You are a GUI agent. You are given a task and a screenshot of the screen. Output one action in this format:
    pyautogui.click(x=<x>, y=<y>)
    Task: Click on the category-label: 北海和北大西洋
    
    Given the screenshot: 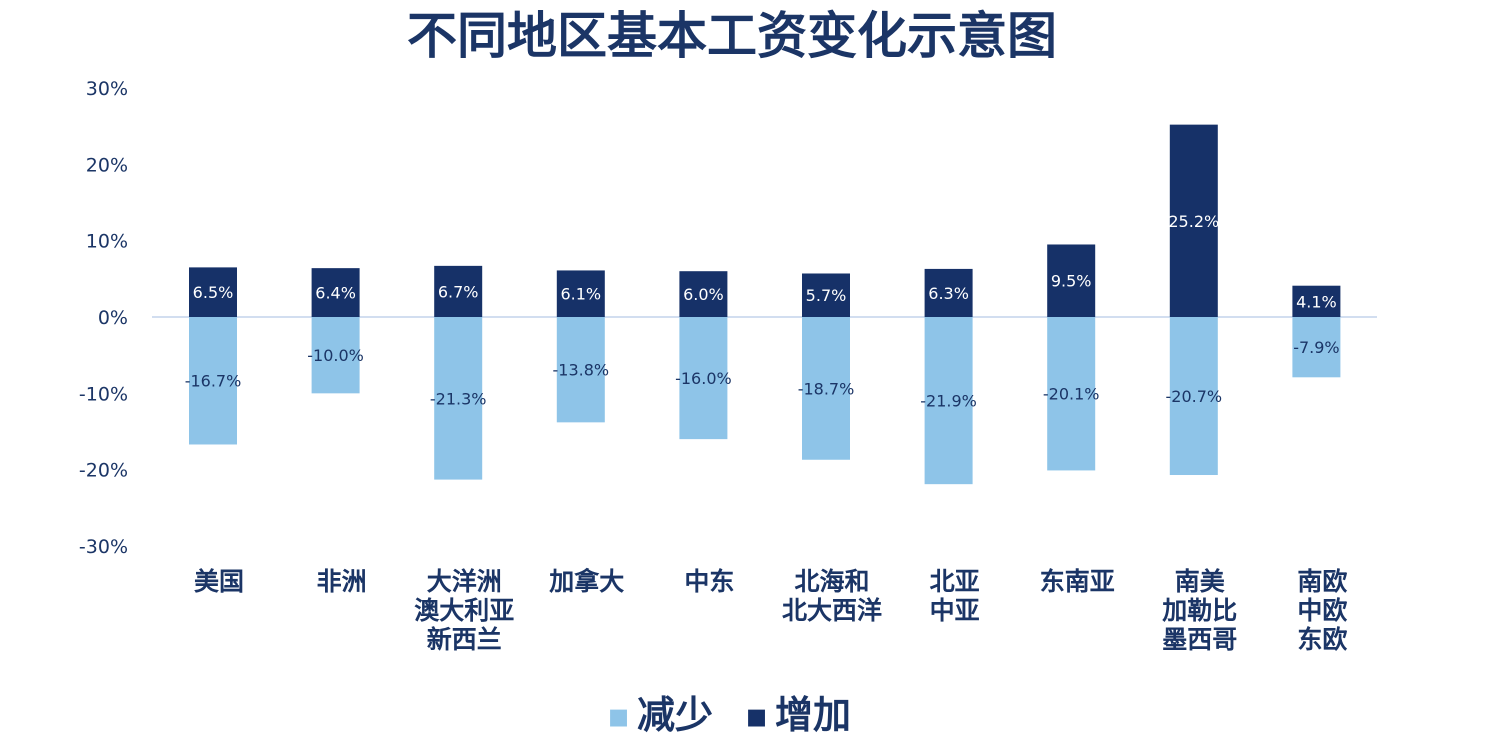 What is the action you would take?
    pyautogui.click(x=832, y=596)
    